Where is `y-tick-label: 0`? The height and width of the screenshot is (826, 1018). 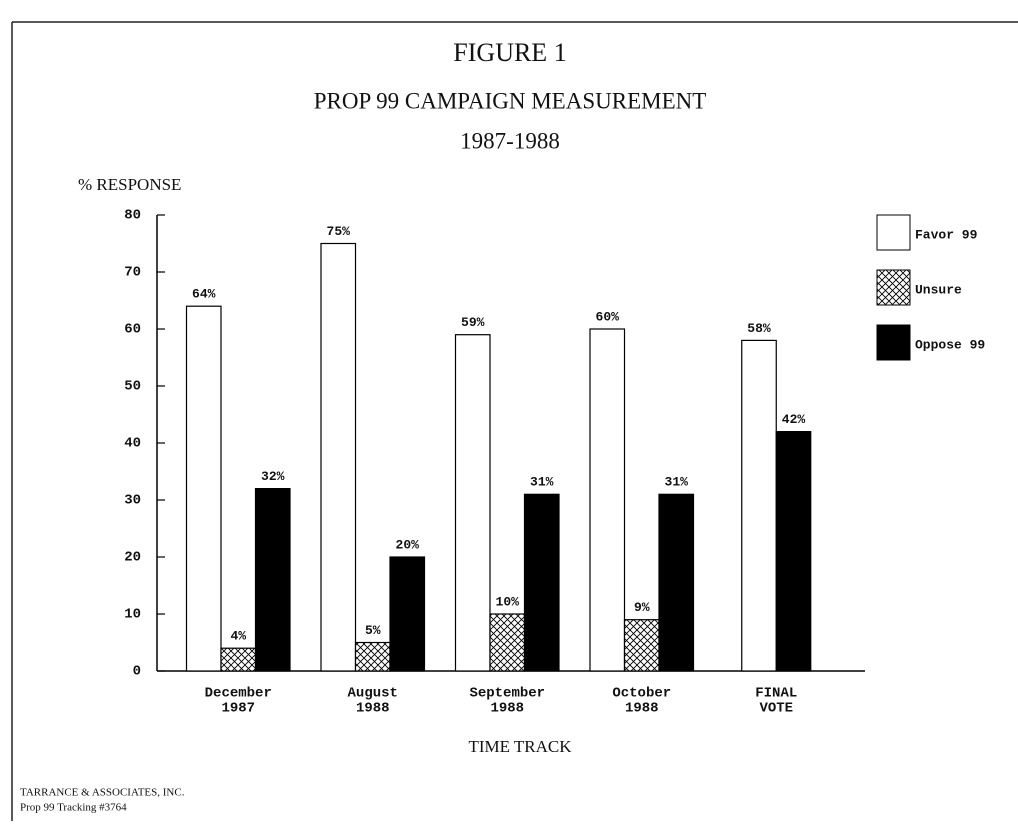
y-tick-label: 0 is located at coordinates (137, 672).